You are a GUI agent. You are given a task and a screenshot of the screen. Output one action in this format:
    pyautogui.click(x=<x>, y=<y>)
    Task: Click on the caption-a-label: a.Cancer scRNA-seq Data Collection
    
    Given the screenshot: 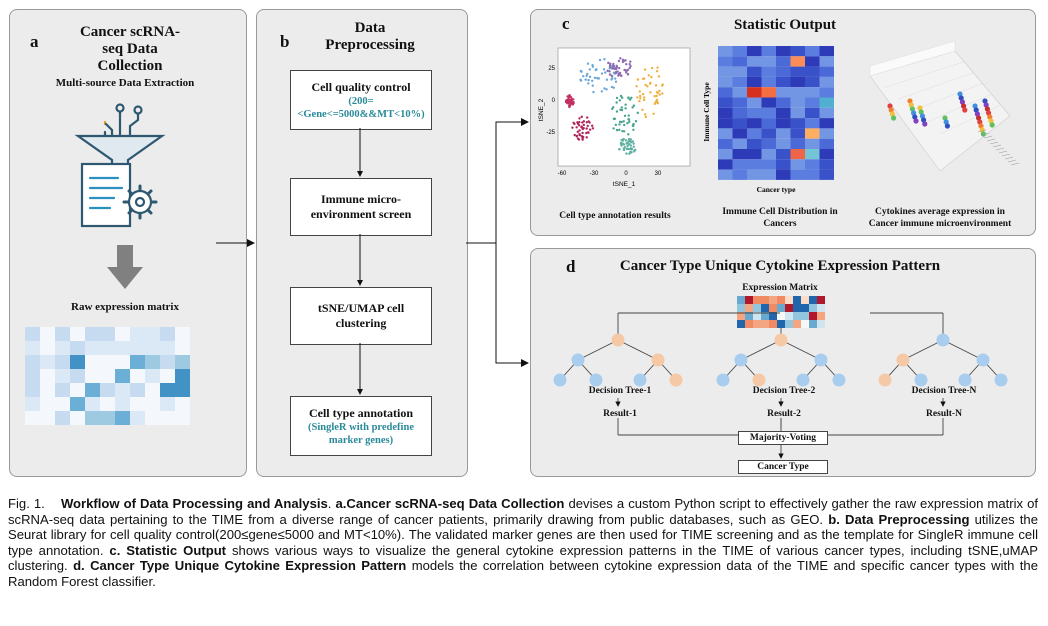 What is the action you would take?
    pyautogui.click(x=450, y=503)
    